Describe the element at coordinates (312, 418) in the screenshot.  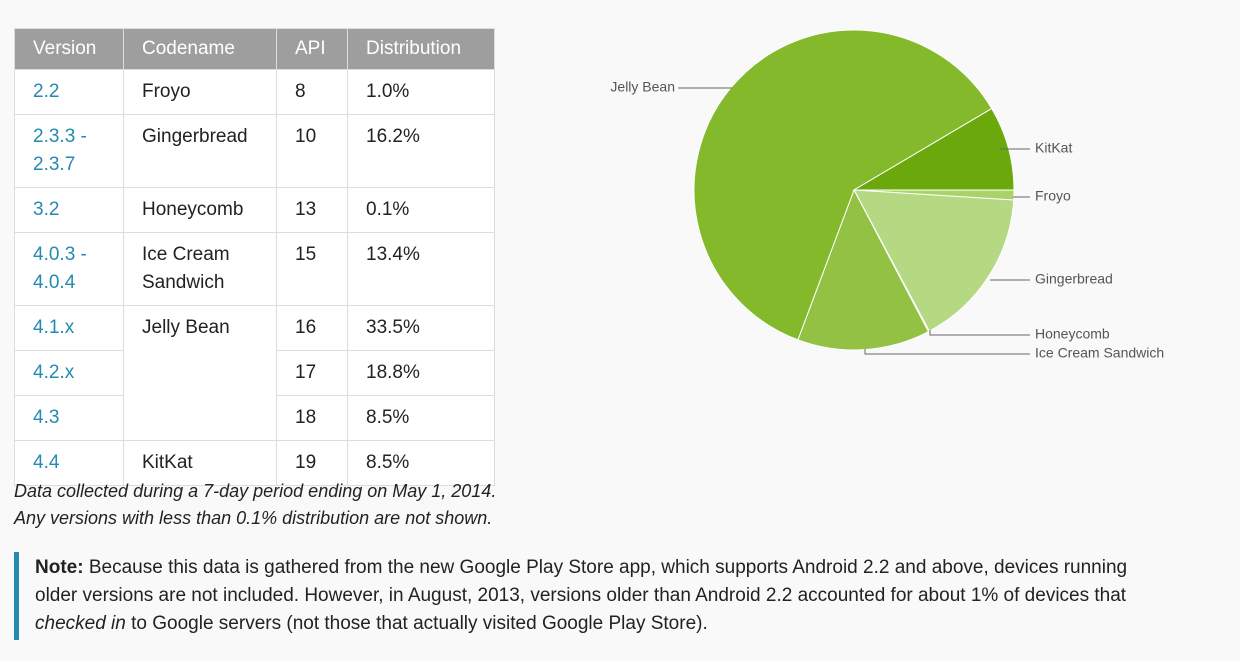
I see `api-level: 18` at that location.